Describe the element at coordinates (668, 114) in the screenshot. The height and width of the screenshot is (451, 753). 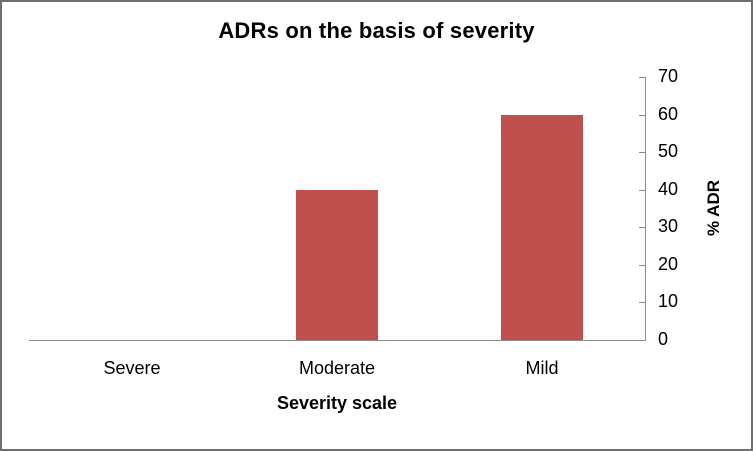
I see `y-tick-label: 60` at that location.